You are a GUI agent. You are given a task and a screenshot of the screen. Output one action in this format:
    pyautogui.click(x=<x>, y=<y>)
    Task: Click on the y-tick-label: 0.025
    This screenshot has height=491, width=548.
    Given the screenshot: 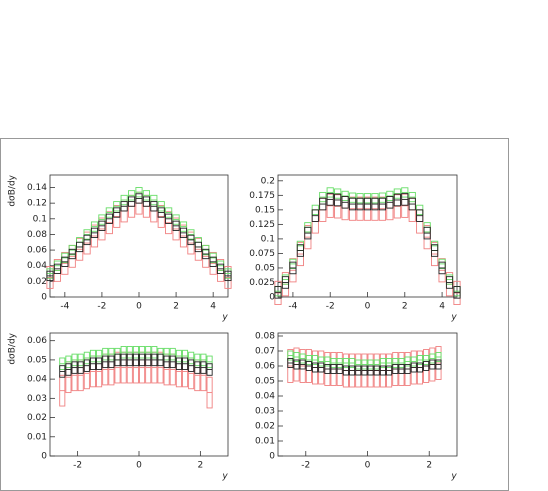 What is the action you would take?
    pyautogui.click(x=262, y=283)
    